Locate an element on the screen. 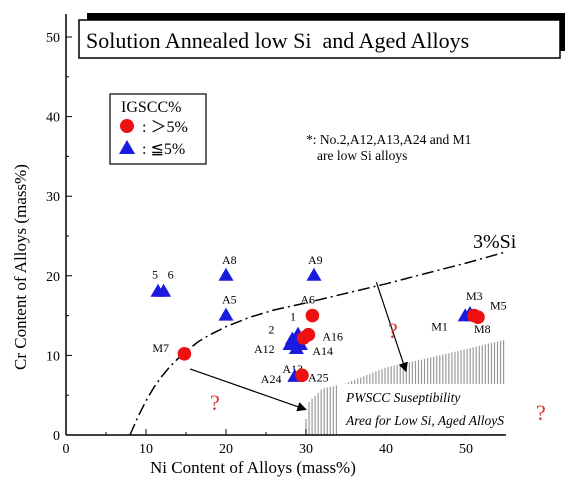 The width and height of the screenshot is (565, 482). title-box is located at coordinates (319, 39).